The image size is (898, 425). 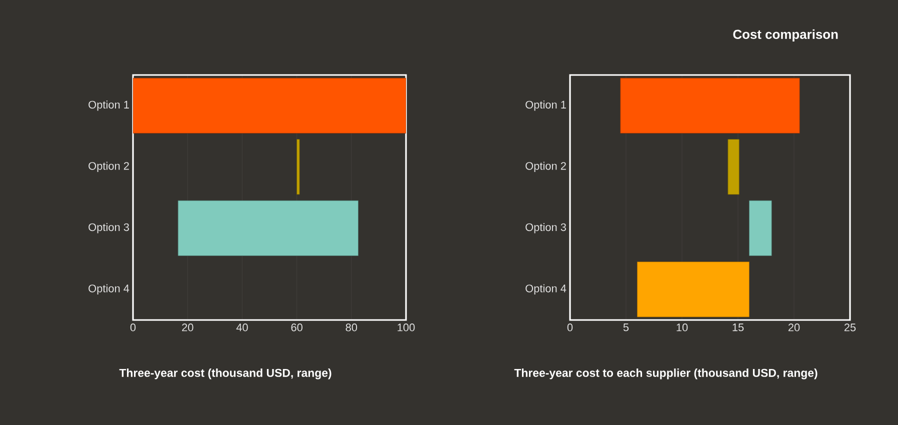 I want to click on chart-title: Cost comparison, so click(x=785, y=35).